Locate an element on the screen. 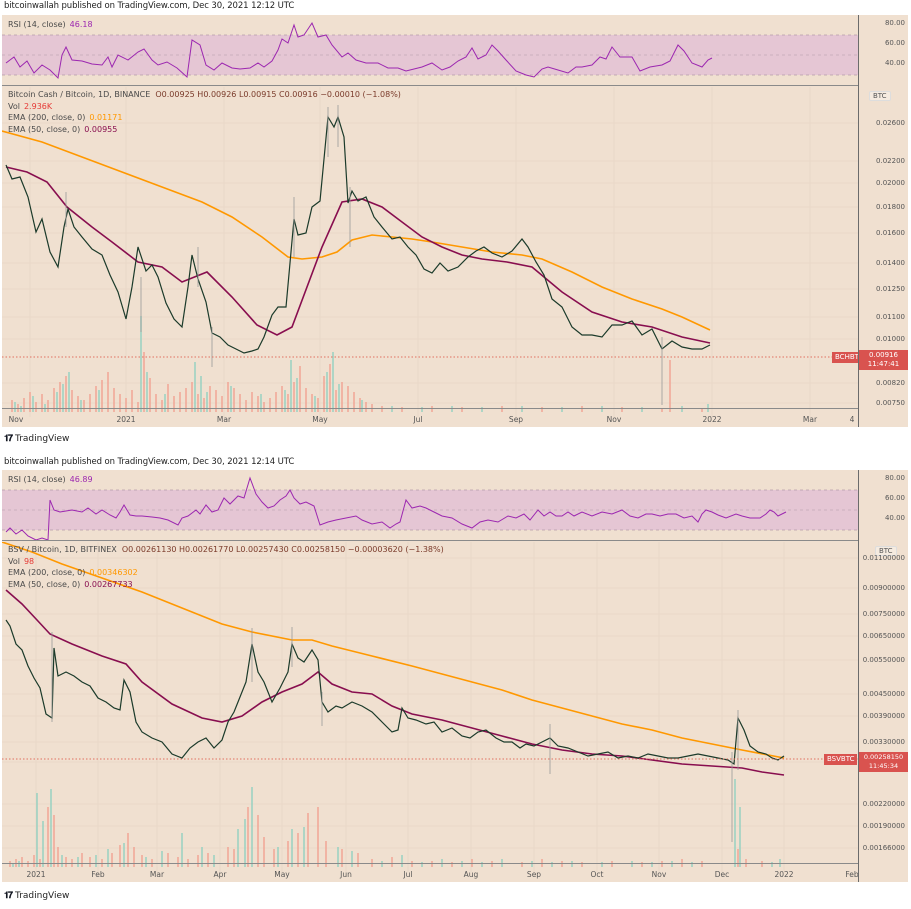 This screenshot has width=911, height=909. rsi-legend: RSI (14, close) 46.18 is located at coordinates (50, 25).